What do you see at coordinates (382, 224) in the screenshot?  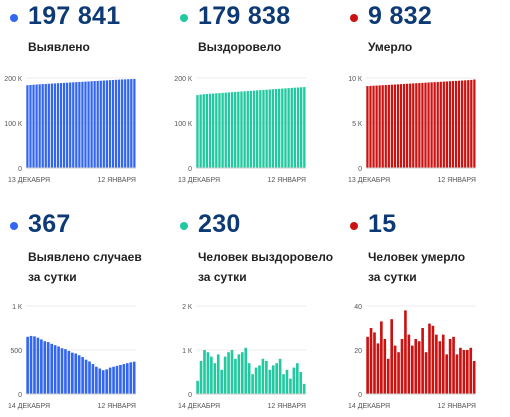 I see `daily-deaths-total: 15` at bounding box center [382, 224].